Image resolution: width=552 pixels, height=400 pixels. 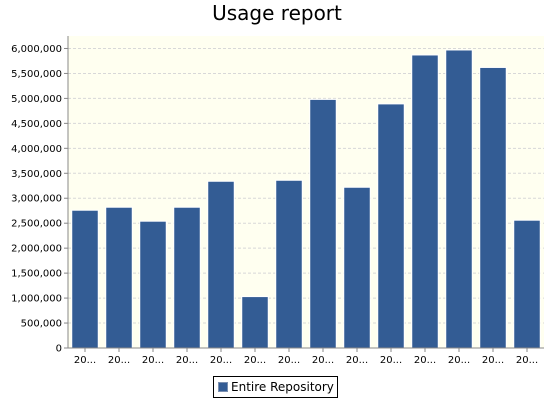 What do you see at coordinates (36, 299) in the screenshot?
I see `y-tick-label: 1,000,000` at bounding box center [36, 299].